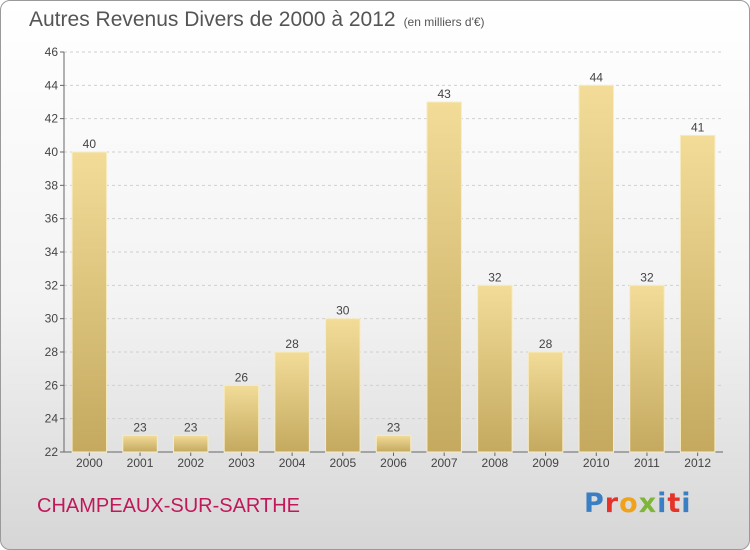 This screenshot has height=550, width=750. Describe the element at coordinates (89, 463) in the screenshot. I see `x-tick-label: 2000` at that location.